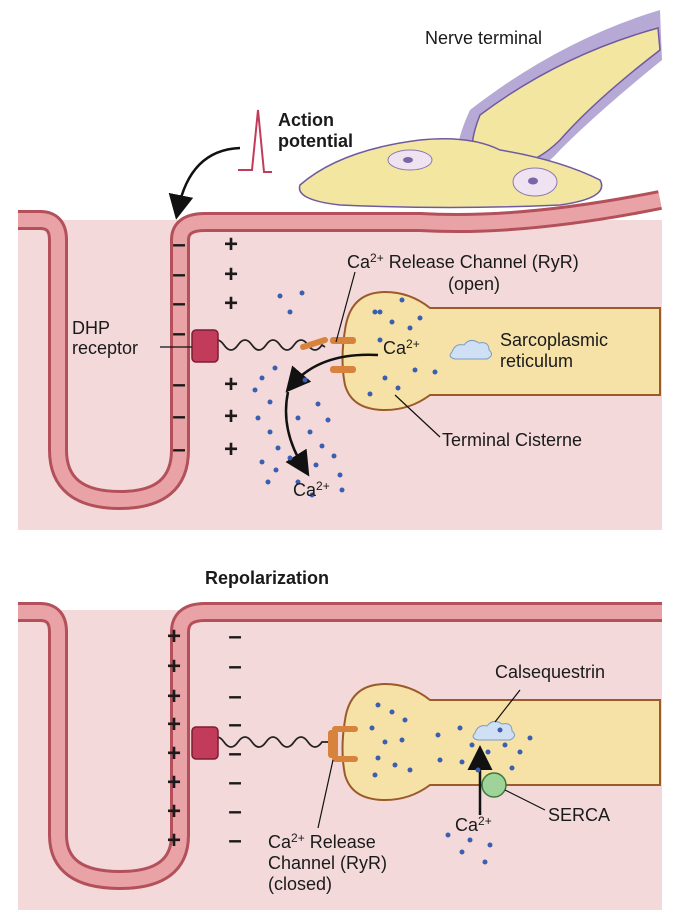  Describe the element at coordinates (267, 345) in the screenshot. I see `dhp-linker-top` at that location.